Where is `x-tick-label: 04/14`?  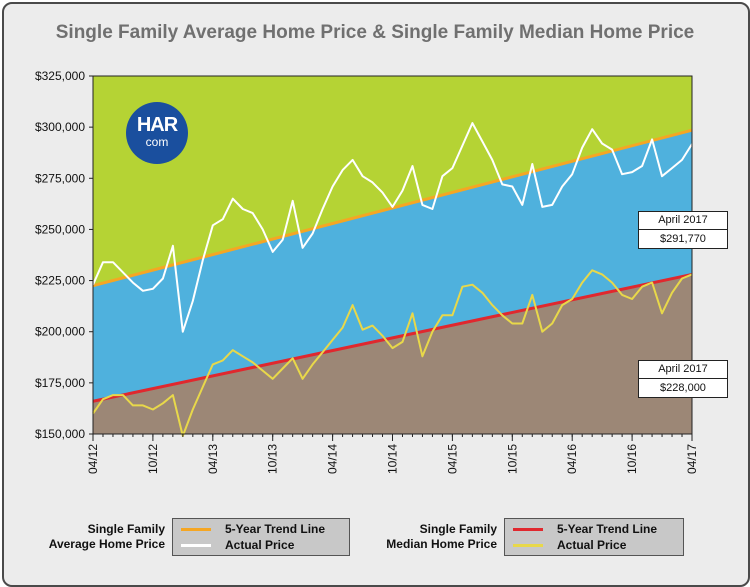
x-tick-label: 04/14 is located at coordinates (333, 459).